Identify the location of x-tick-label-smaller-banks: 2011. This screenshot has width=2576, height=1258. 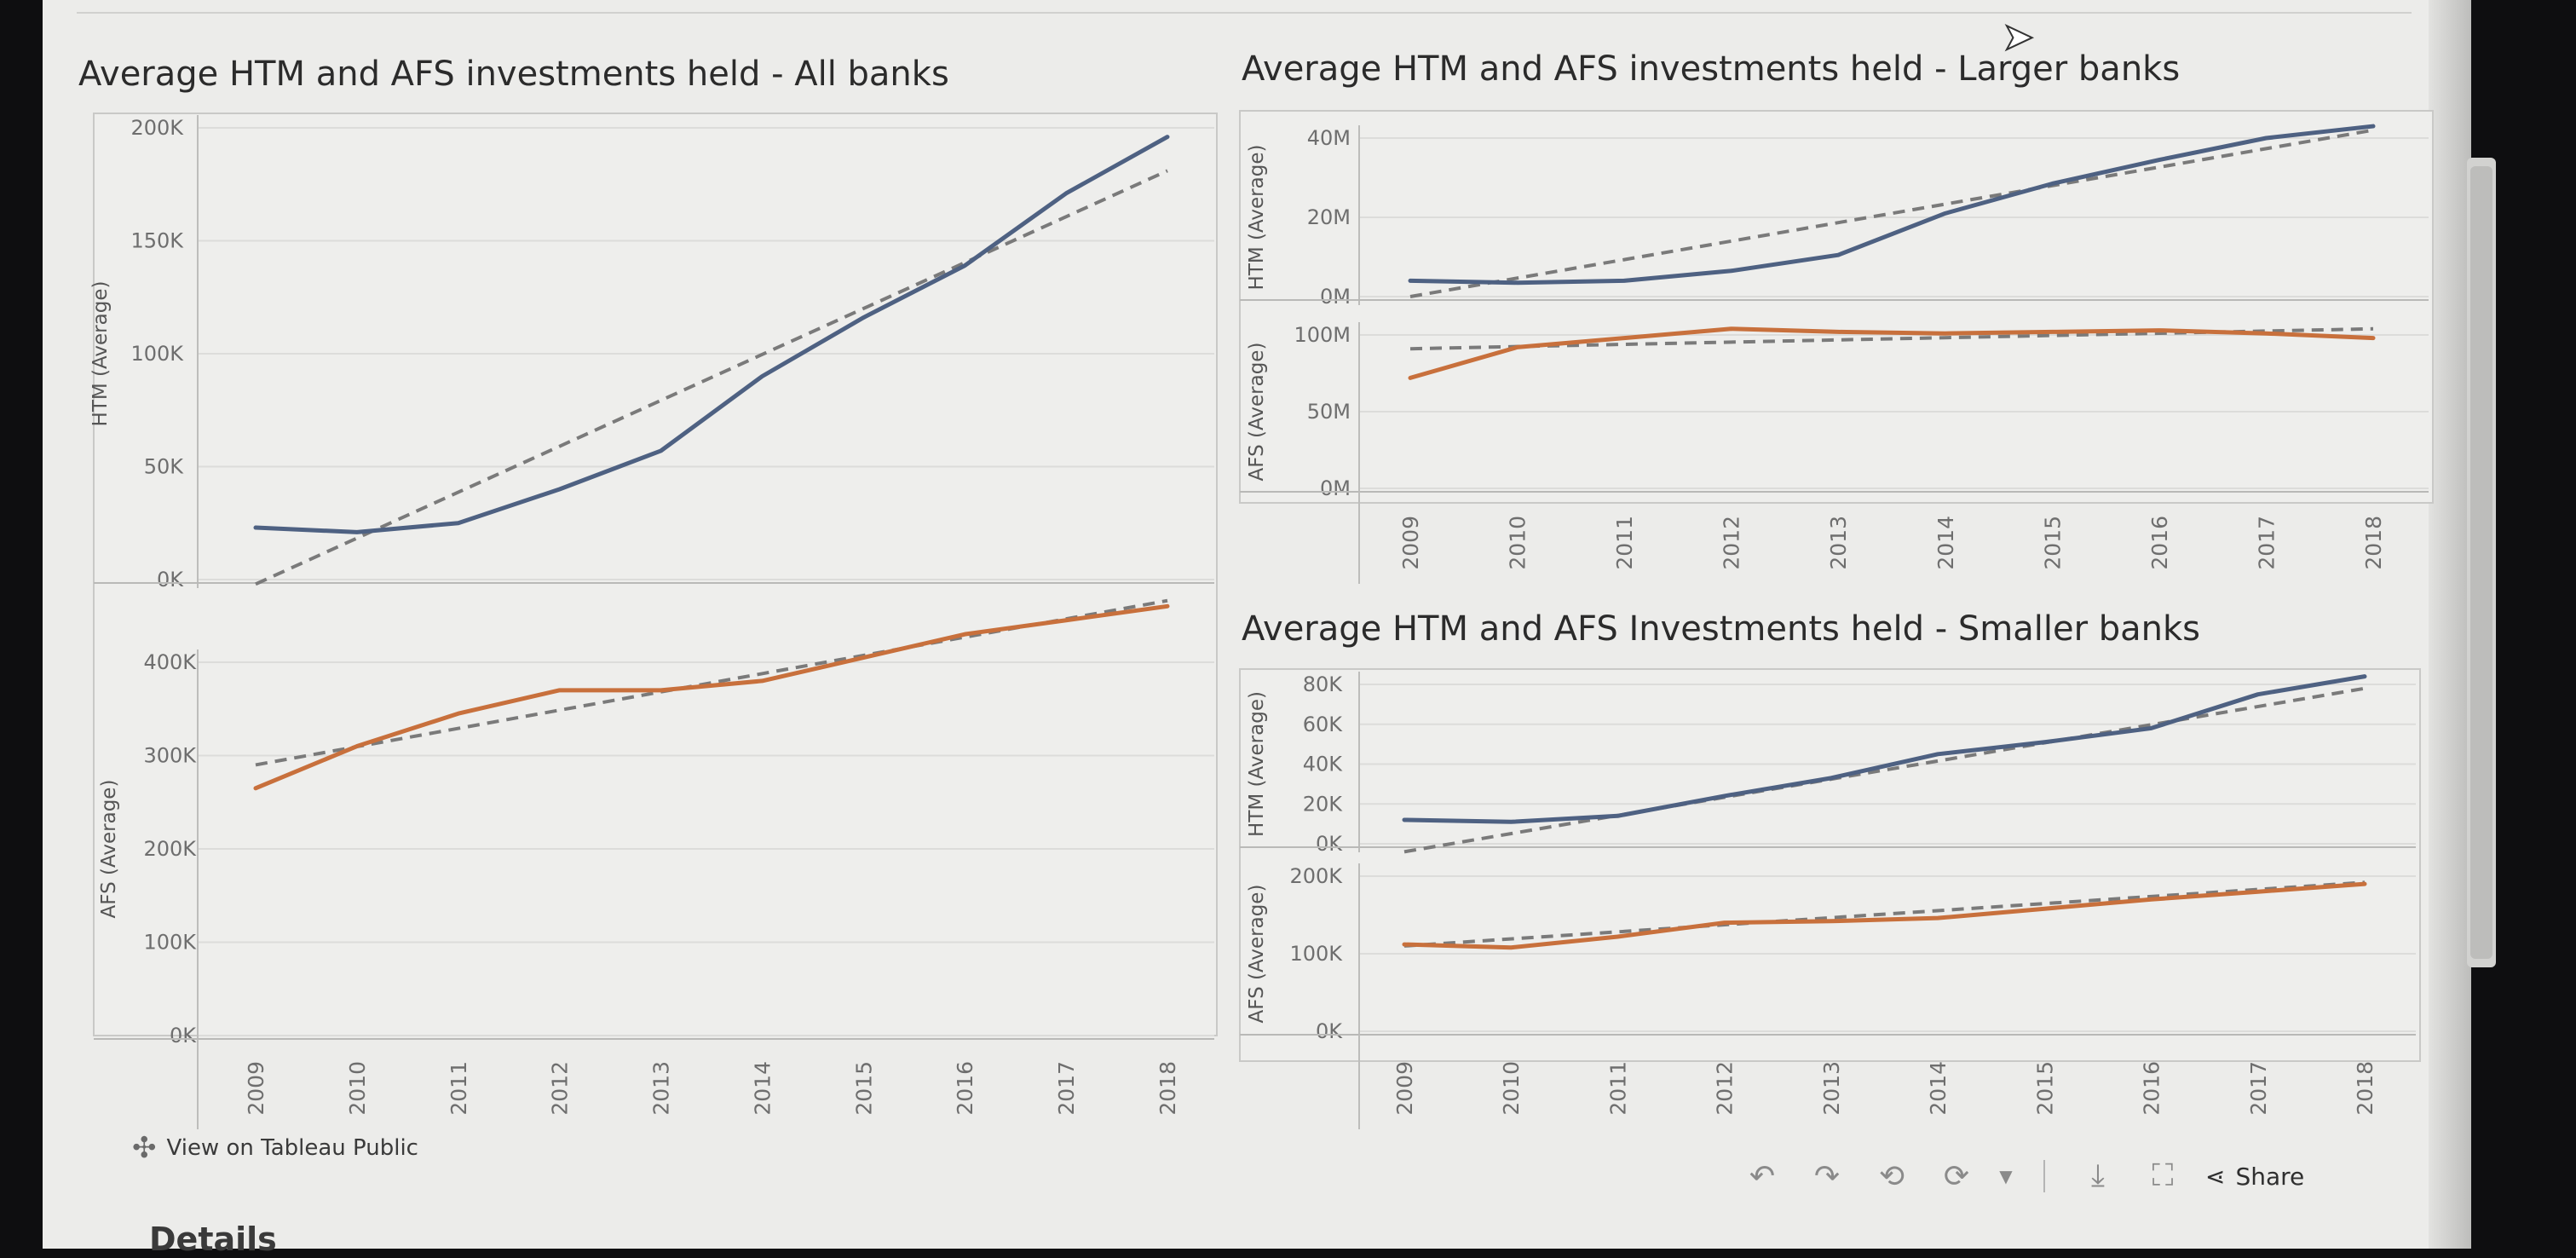
(1617, 1088).